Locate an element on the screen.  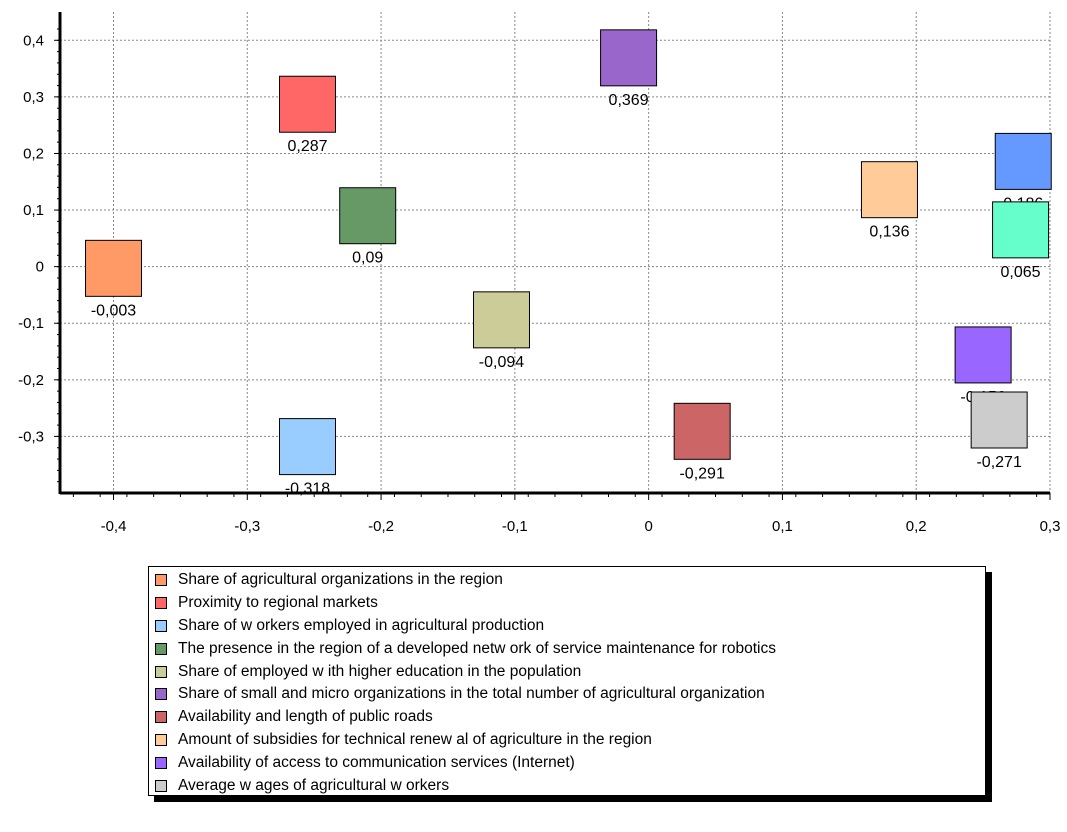
y-tick-label: 0,3 is located at coordinates (33, 97).